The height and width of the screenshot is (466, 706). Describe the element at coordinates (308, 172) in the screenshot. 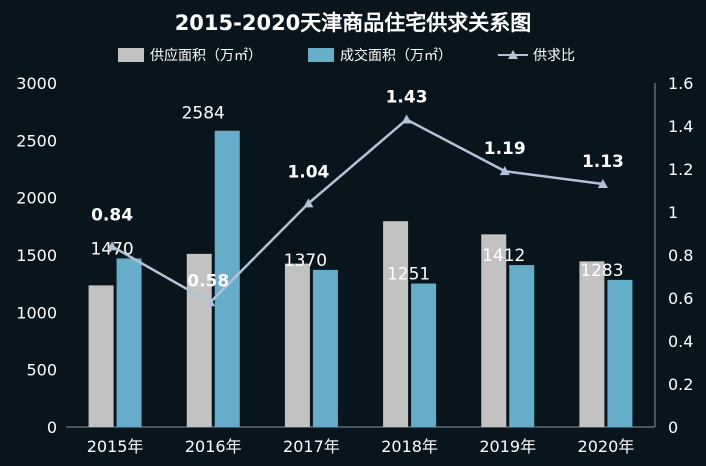

I see `ratio-value-label: 1.04` at that location.